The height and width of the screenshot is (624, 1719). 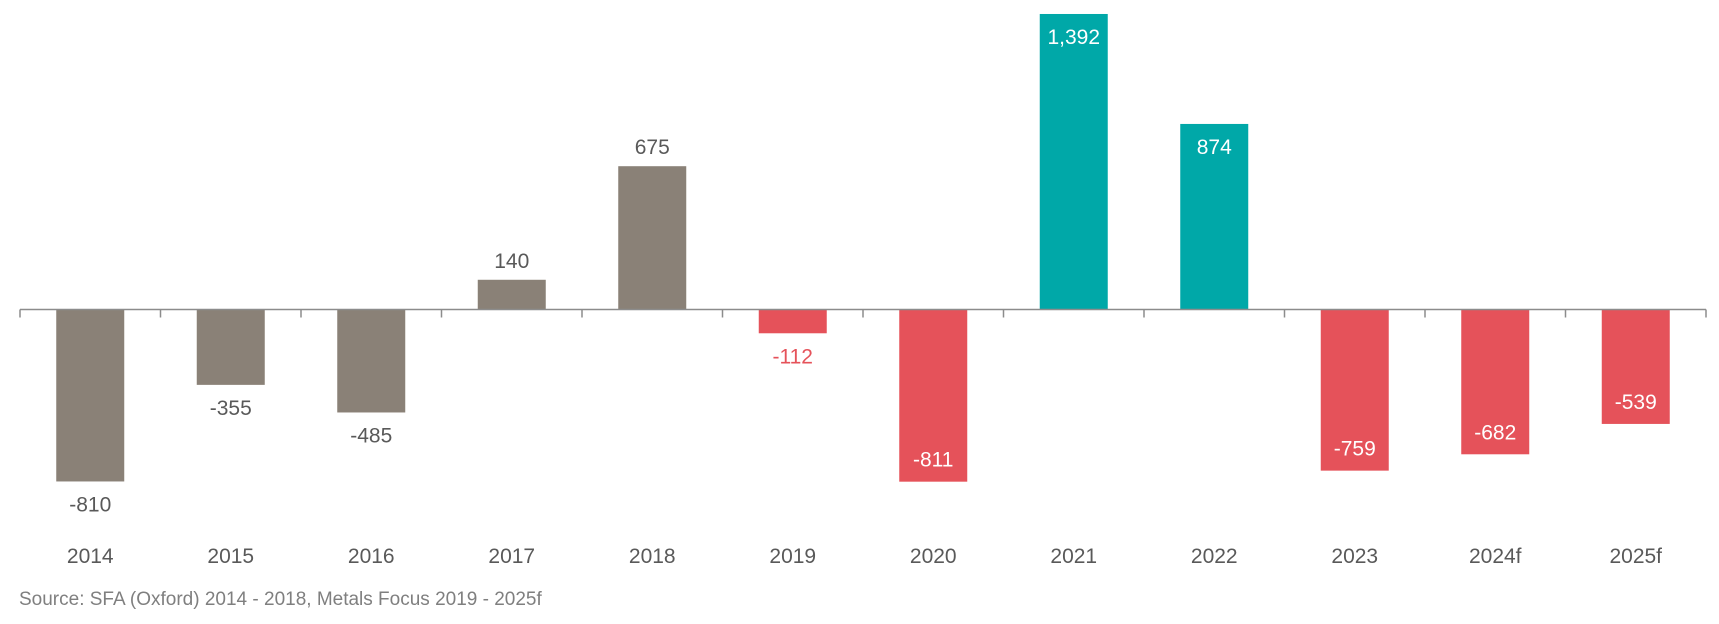 What do you see at coordinates (1635, 556) in the screenshot?
I see `x-tick-label-2025f: 2025f` at bounding box center [1635, 556].